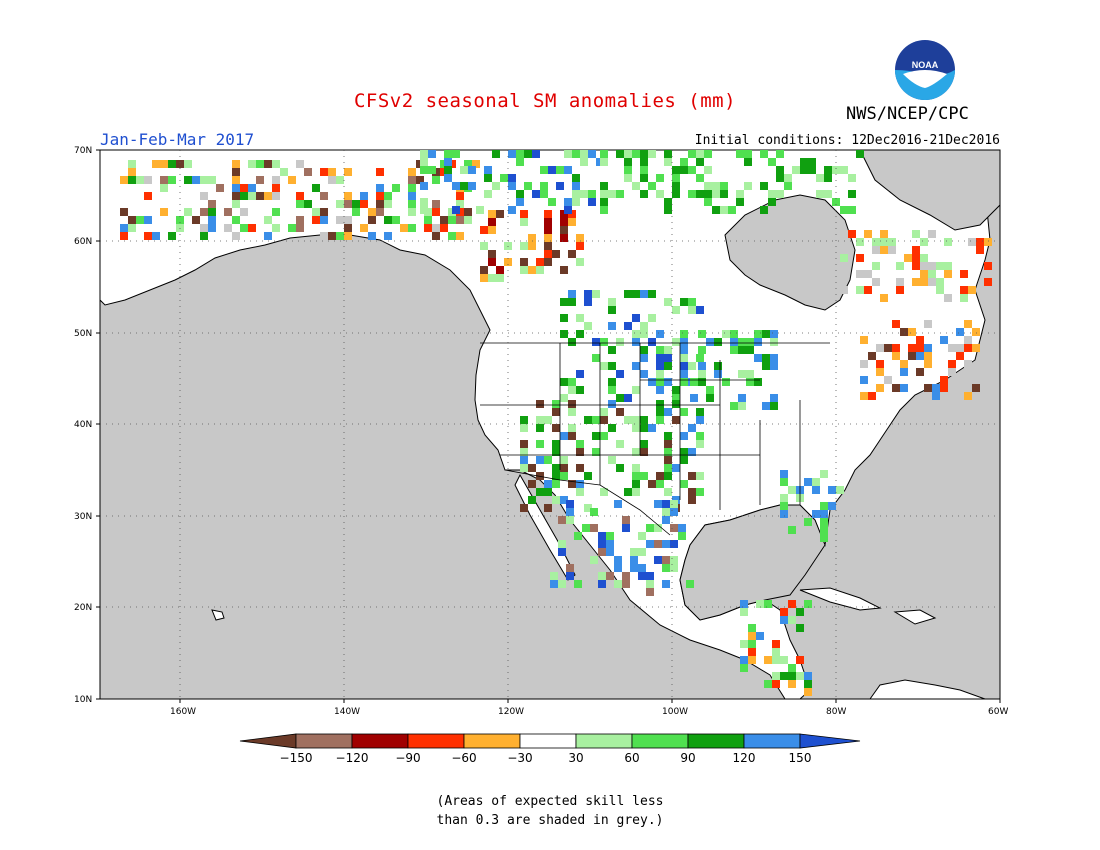 Image resolution: width=1100 pixels, height=850 pixels. Describe the element at coordinates (83, 608) in the screenshot. I see `lat-label: 20N` at that location.